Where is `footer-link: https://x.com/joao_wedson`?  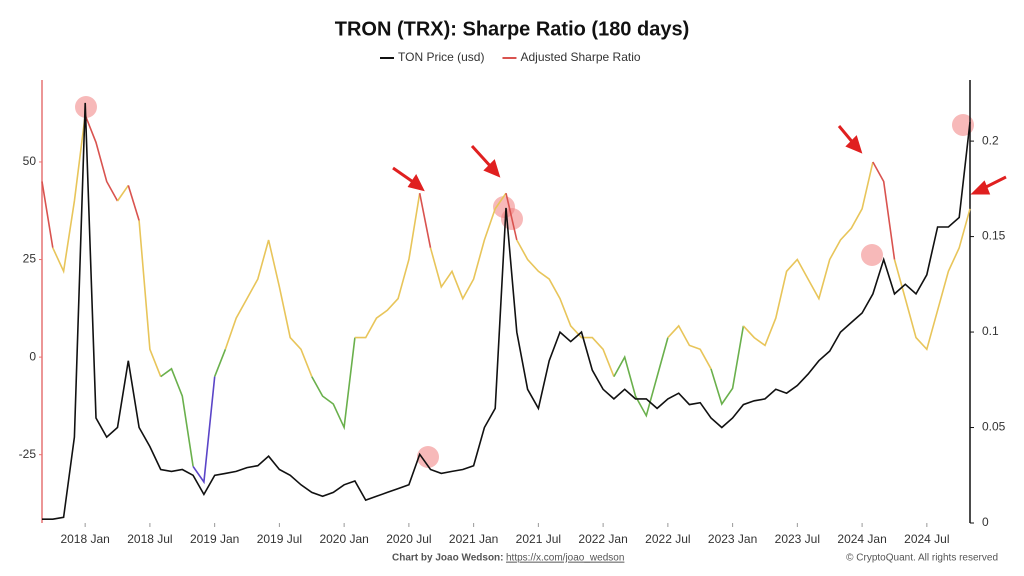 footer-link: https://x.com/joao_wedson is located at coordinates (565, 558).